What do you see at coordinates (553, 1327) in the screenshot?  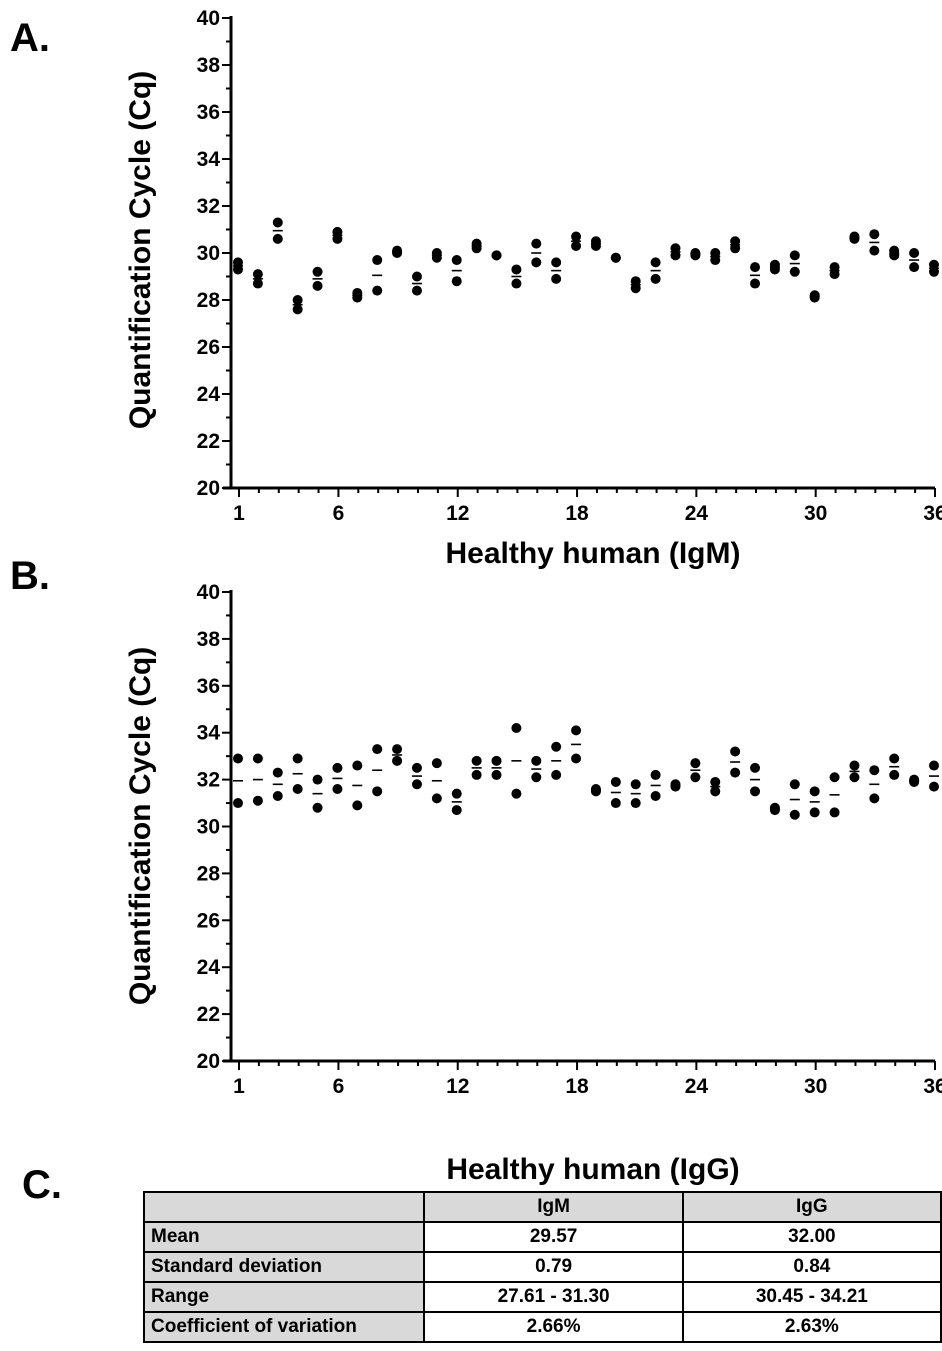 I see `cell-cv-igm: 2.66%` at bounding box center [553, 1327].